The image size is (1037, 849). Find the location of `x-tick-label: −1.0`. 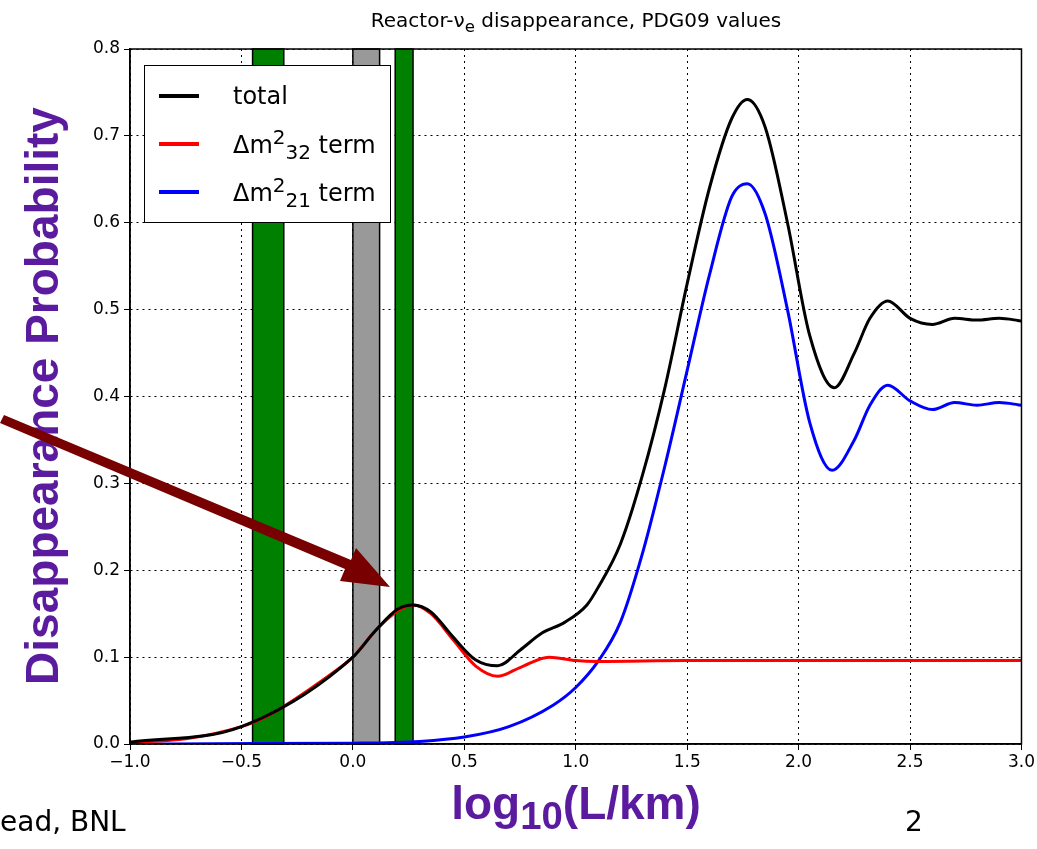

x-tick-label: −1.0 is located at coordinates (130, 760).